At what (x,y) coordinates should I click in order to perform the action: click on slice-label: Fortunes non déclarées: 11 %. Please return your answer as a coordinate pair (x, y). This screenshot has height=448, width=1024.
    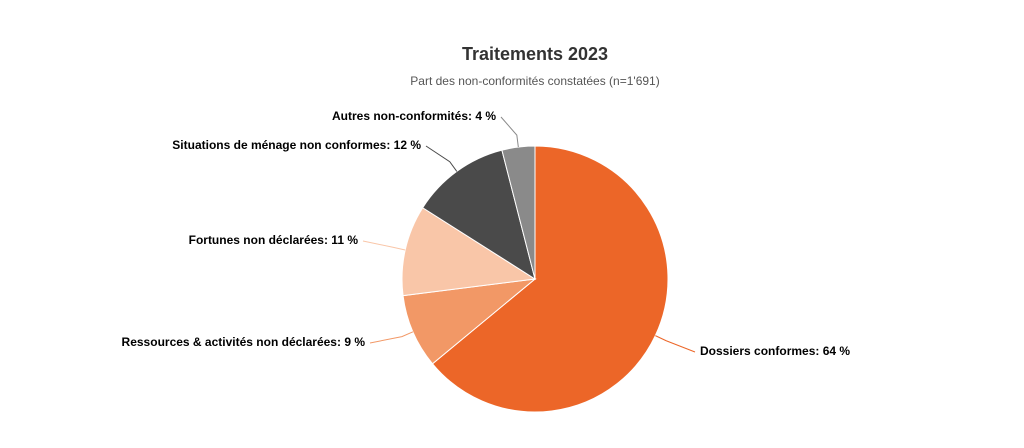
    Looking at the image, I should click on (274, 240).